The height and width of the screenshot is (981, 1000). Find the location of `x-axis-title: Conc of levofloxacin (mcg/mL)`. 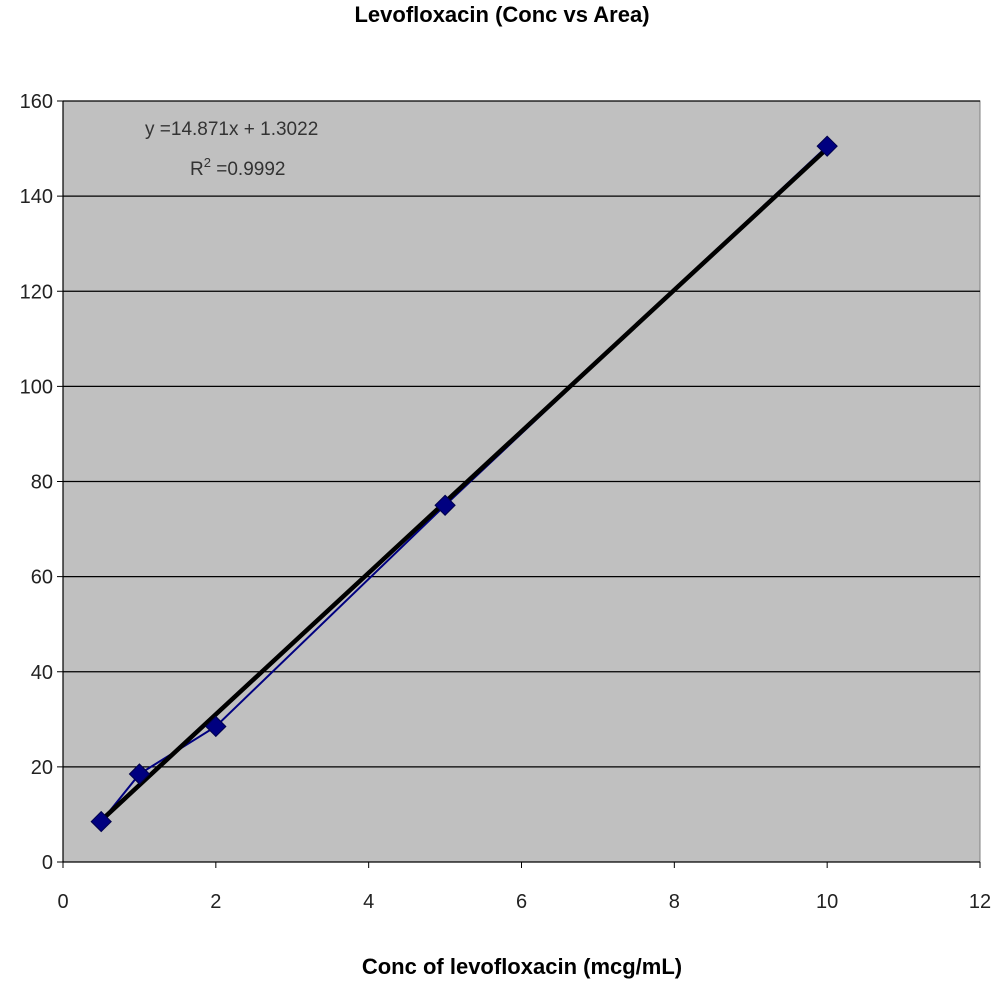

x-axis-title: Conc of levofloxacin (mcg/mL) is located at coordinates (522, 966).